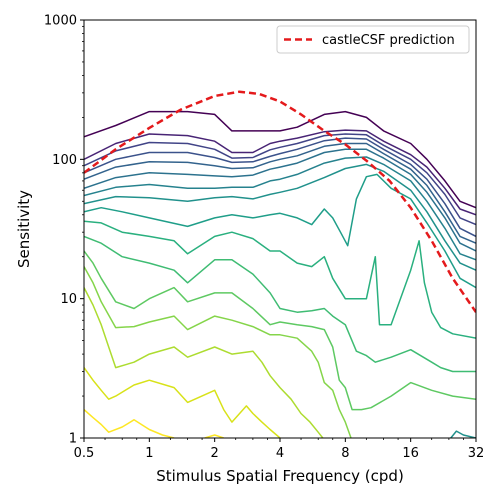  Describe the element at coordinates (84, 453) in the screenshot. I see `x-tick-label: 0.5` at that location.